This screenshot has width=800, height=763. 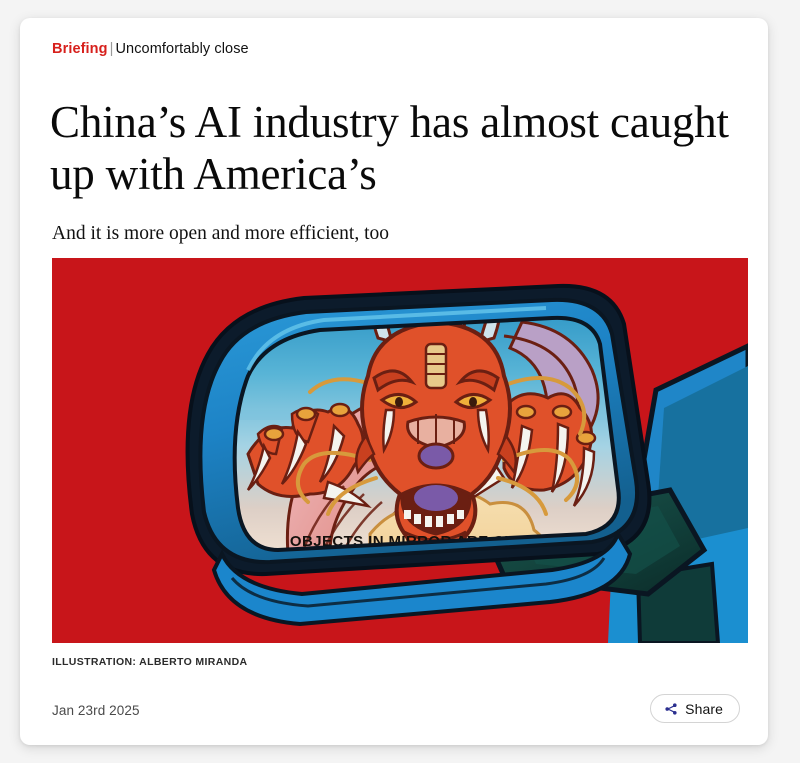 I want to click on dragon-right-claw, so click(x=530, y=449).